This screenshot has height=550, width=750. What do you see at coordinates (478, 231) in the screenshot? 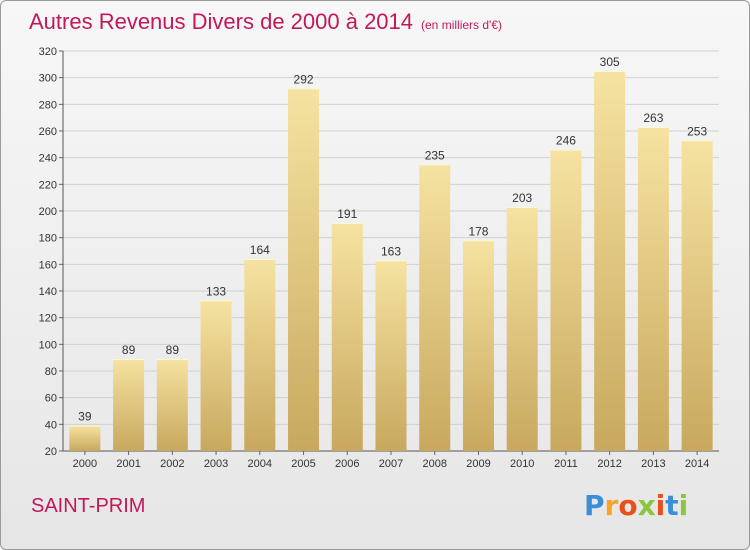
I see `data-label: 178` at bounding box center [478, 231].